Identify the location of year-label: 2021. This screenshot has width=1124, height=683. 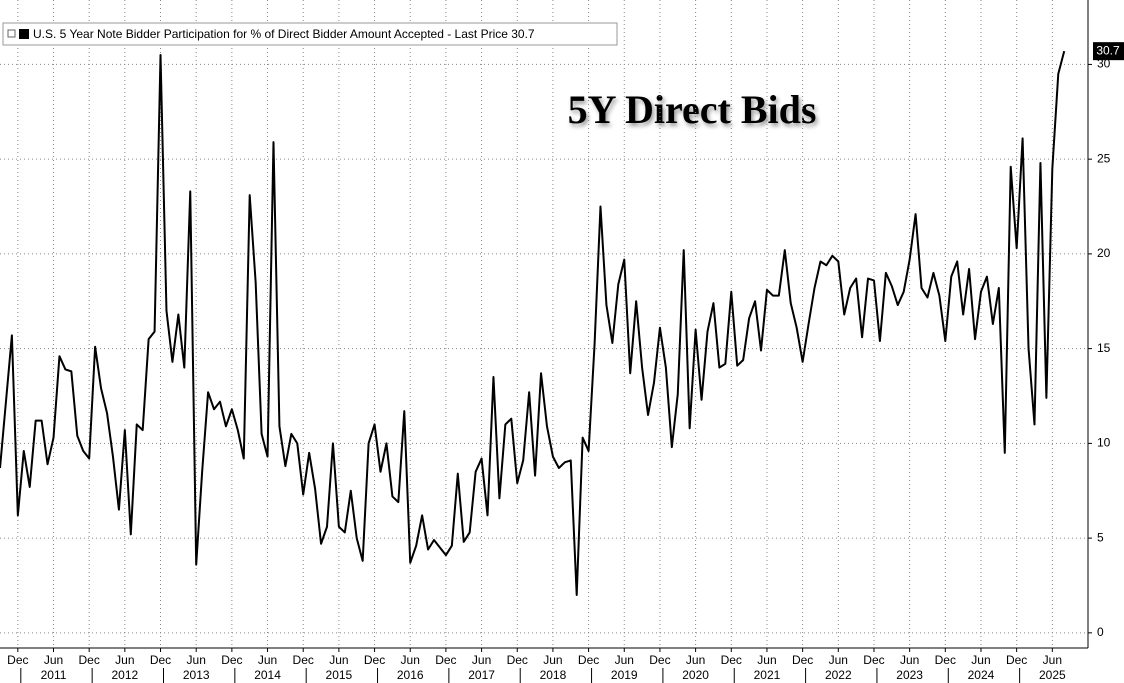
(767, 675).